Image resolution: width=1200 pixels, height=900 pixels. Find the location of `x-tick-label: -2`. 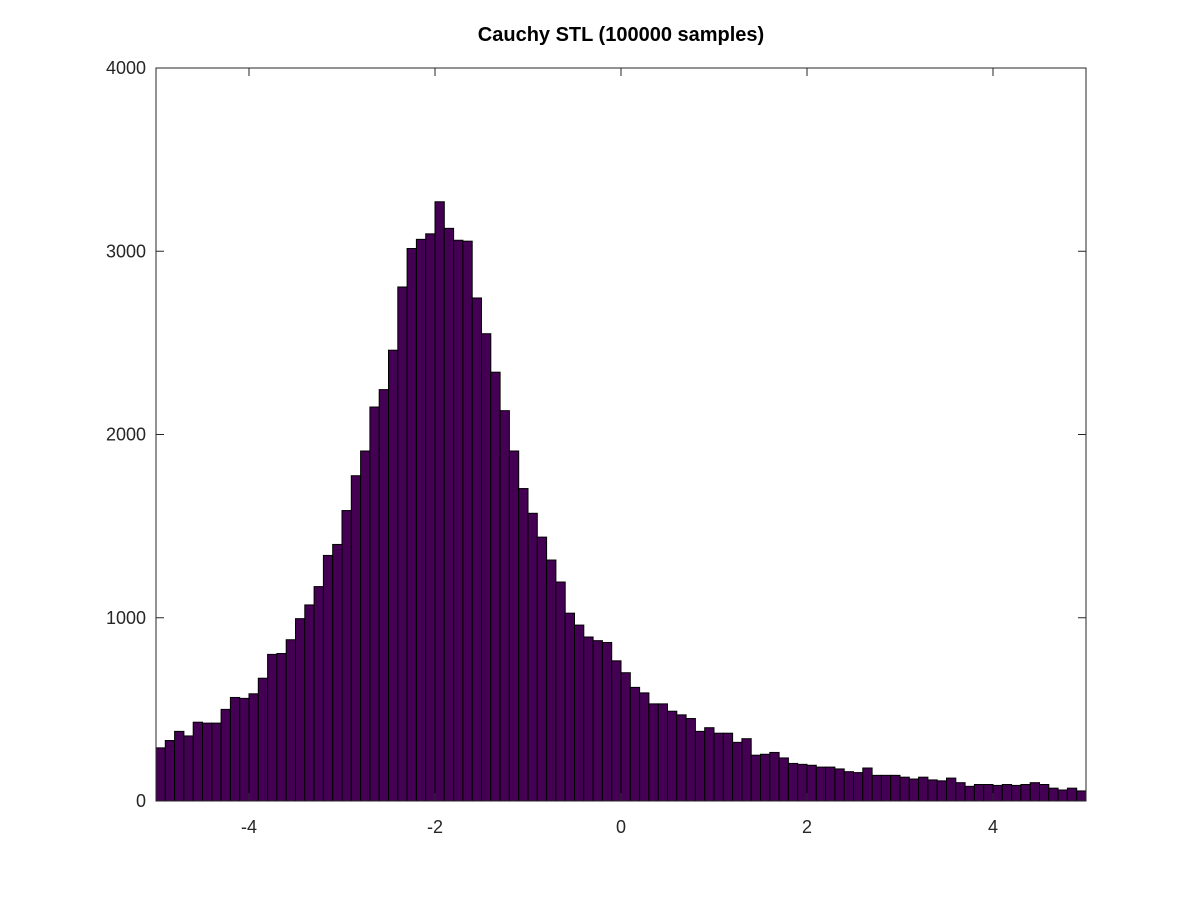

x-tick-label: -2 is located at coordinates (435, 827).